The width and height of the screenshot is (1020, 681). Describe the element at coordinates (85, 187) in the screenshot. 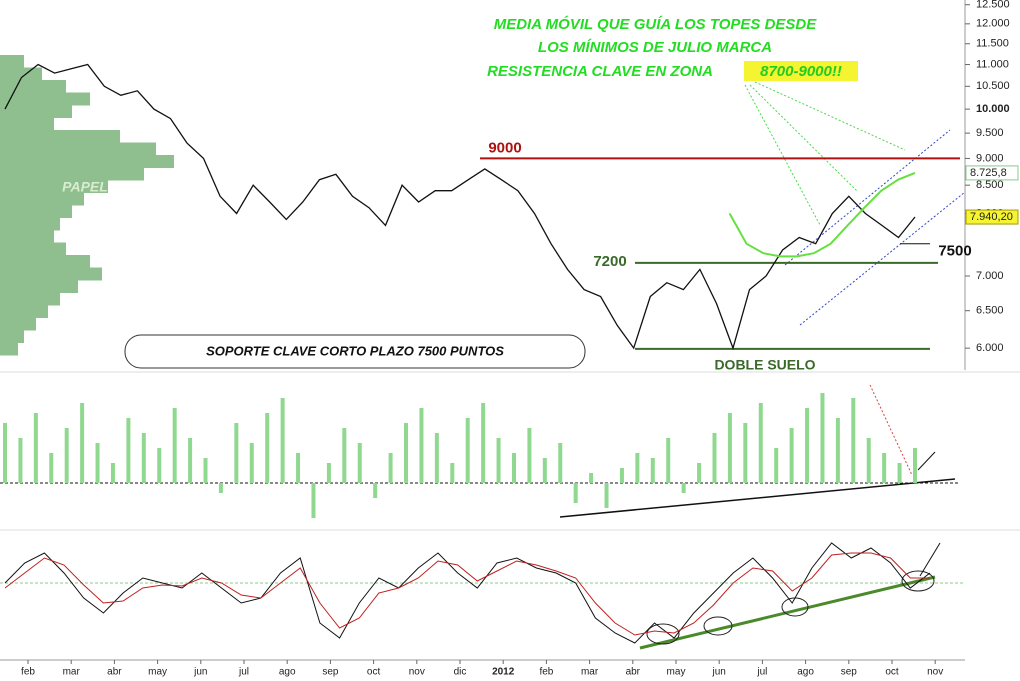

I see `profile-label: PAPEL` at that location.